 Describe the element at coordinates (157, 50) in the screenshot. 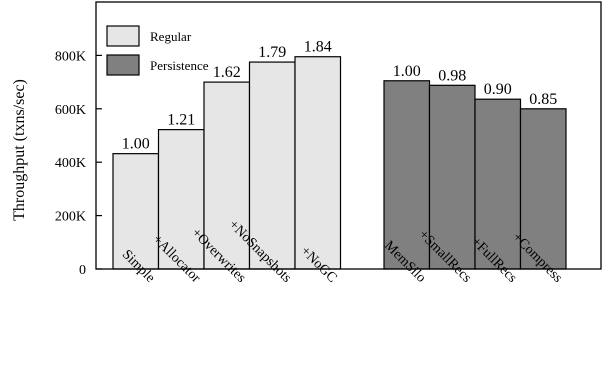

I see `legend: Regular Persistence` at that location.